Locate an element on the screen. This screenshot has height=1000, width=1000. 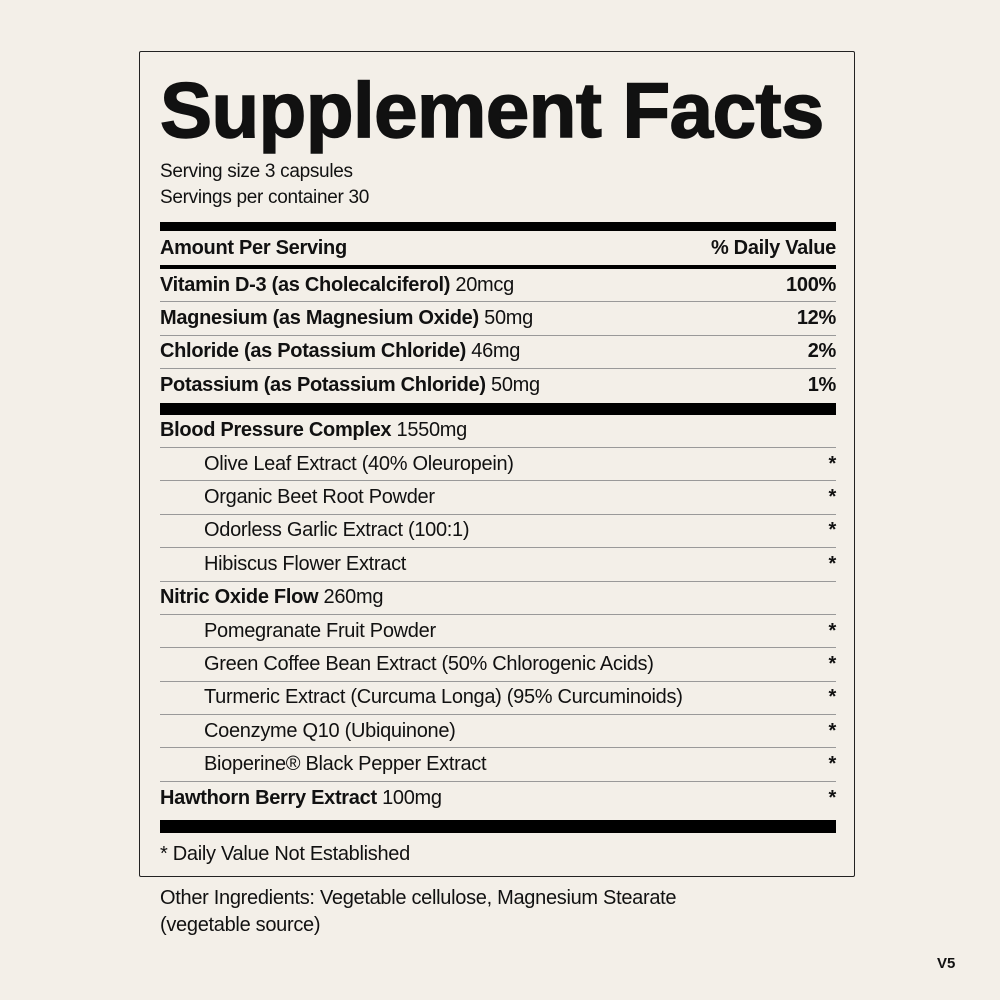
ingredient-name: Hibiscus Flower Extract is located at coordinates (305, 563).